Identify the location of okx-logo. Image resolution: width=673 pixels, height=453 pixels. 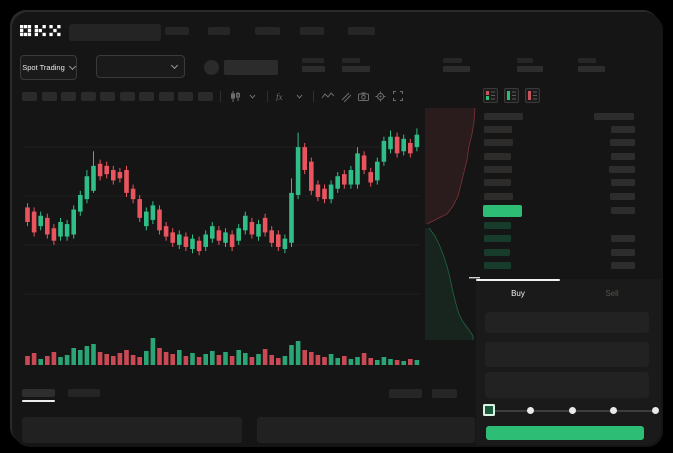
(40, 32).